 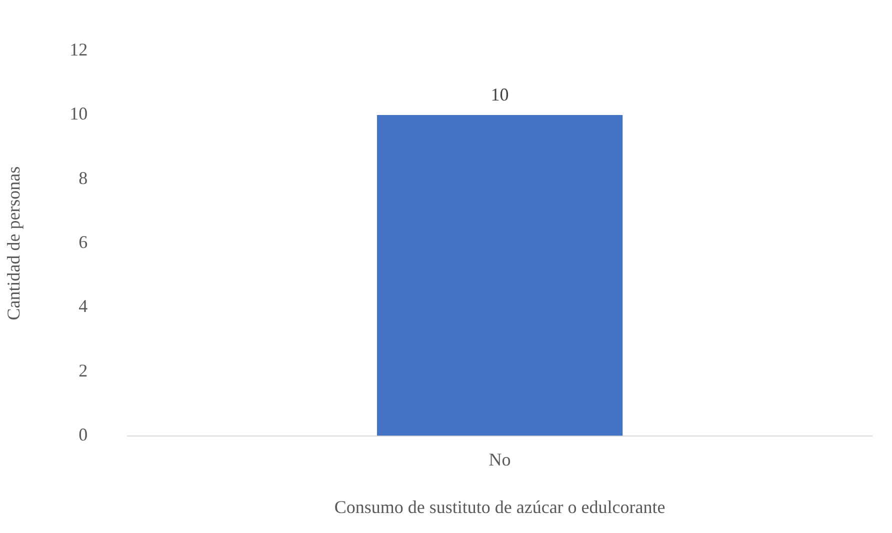 What do you see at coordinates (79, 50) in the screenshot?
I see `y-tick-label: 12` at bounding box center [79, 50].